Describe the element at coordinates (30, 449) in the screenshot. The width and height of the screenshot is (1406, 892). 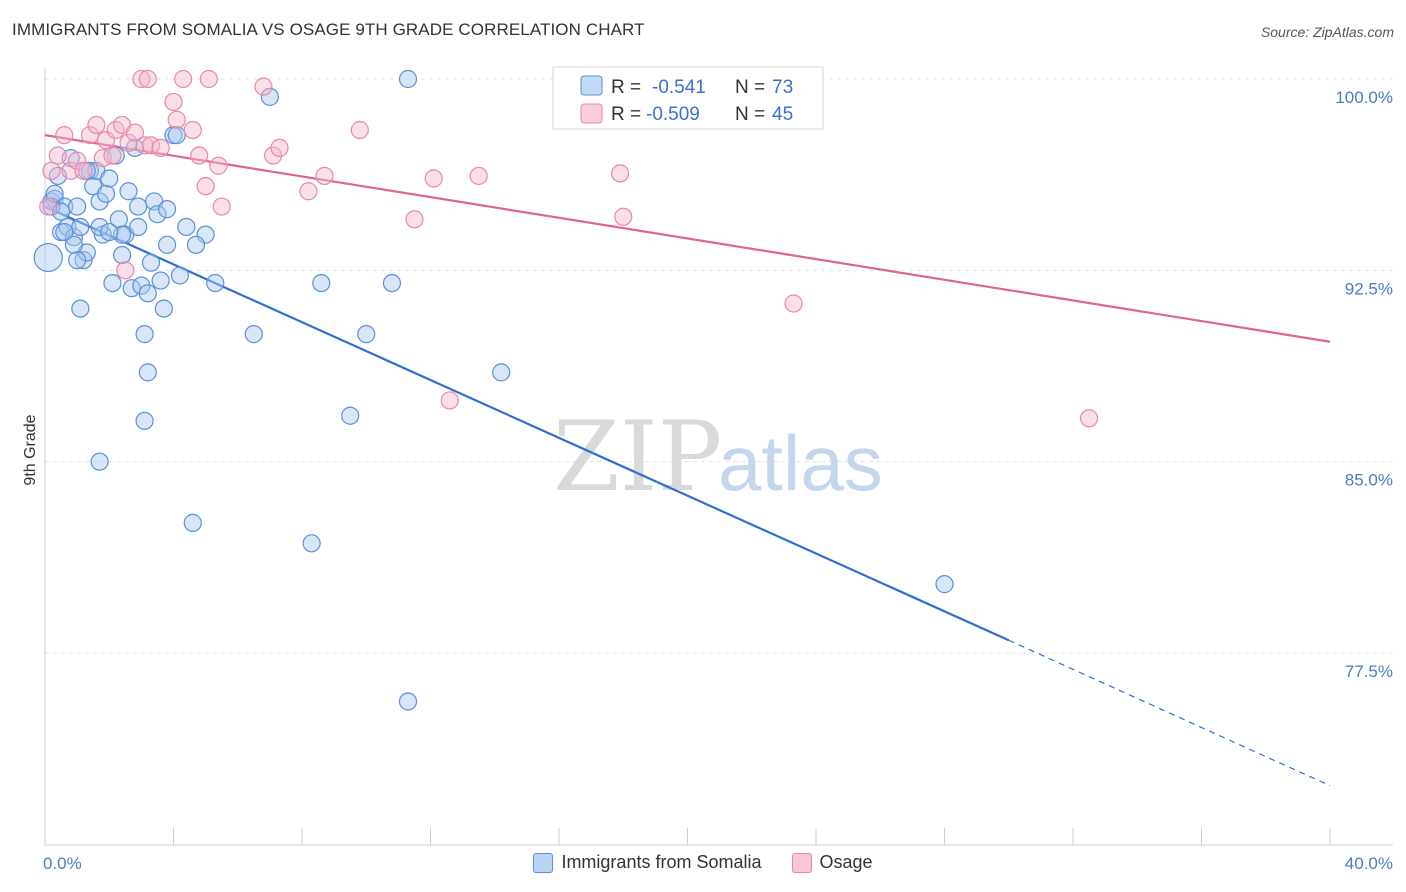
I see `y-axis-label: 9th Grade` at that location.